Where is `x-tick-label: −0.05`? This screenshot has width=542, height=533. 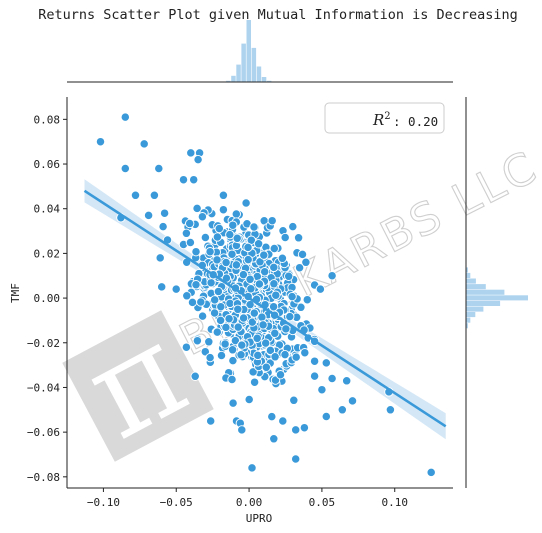
x-tick-label: −0.05 is located at coordinates (176, 502).